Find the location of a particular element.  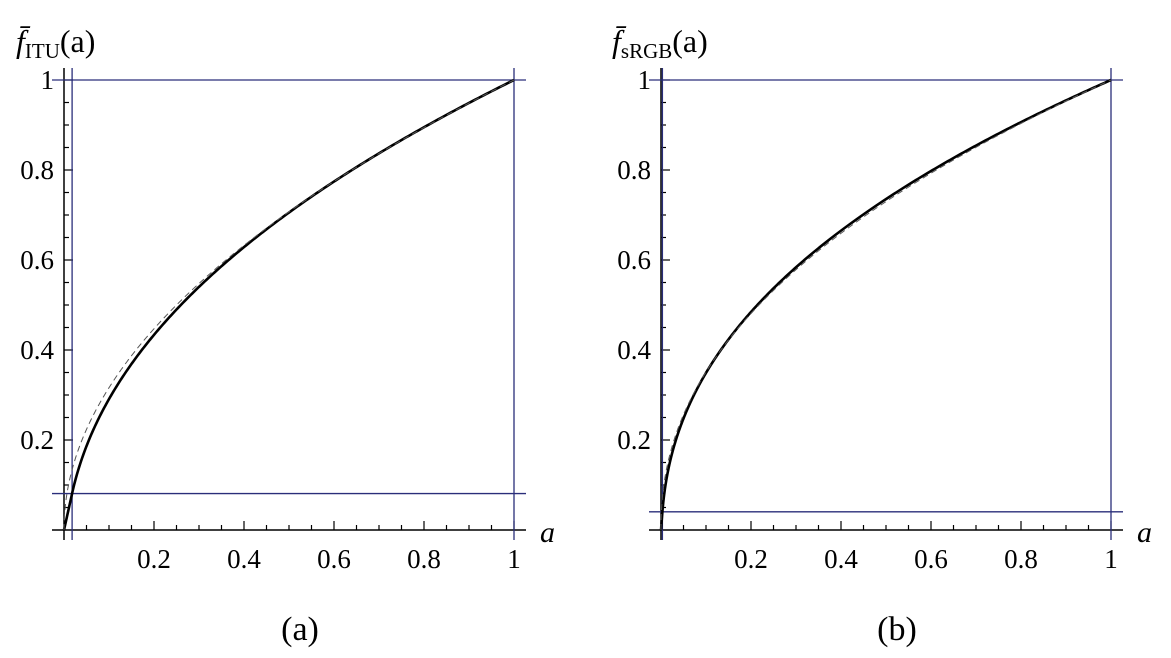

y-axis-title: f̄sRGB(a) is located at coordinates (660, 43).